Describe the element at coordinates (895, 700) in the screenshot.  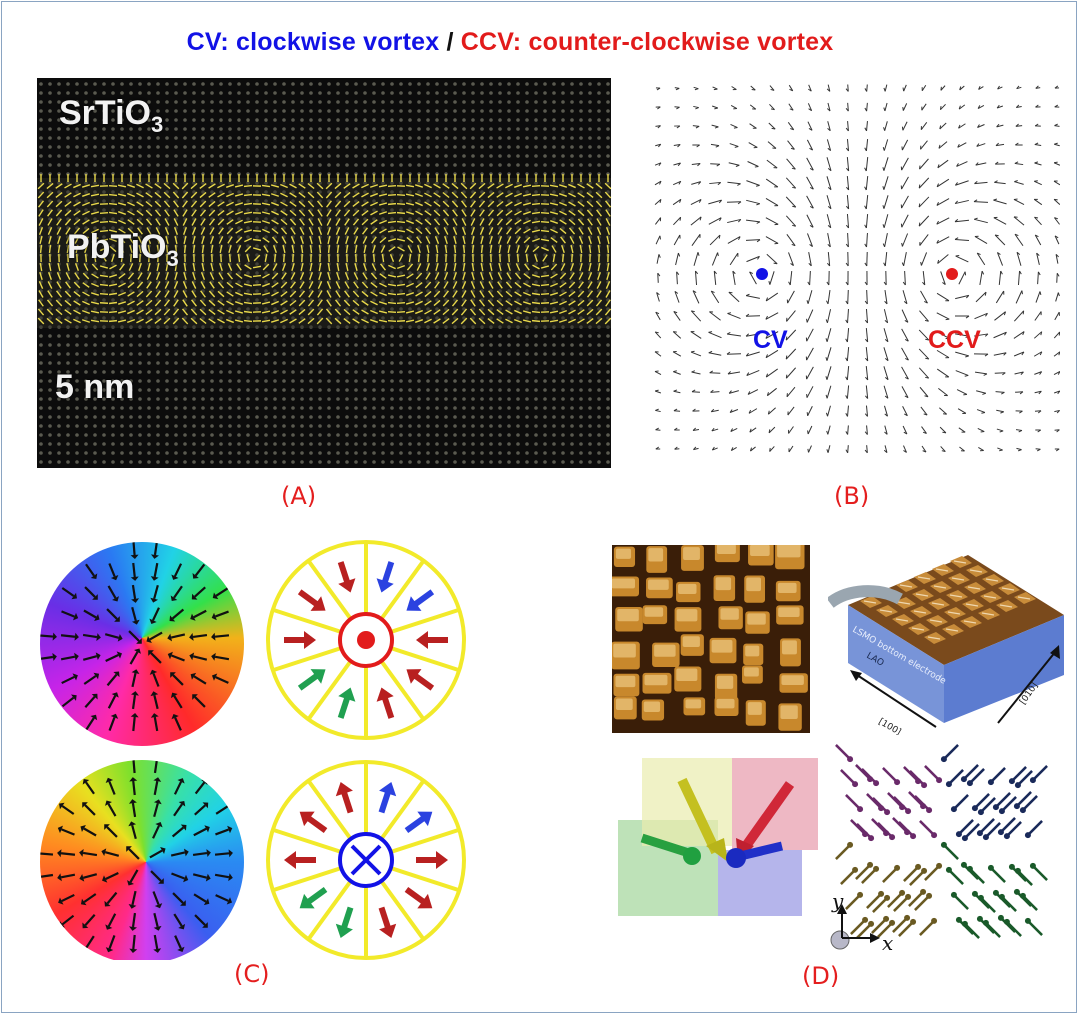
I see `axis-100-arrow` at that location.